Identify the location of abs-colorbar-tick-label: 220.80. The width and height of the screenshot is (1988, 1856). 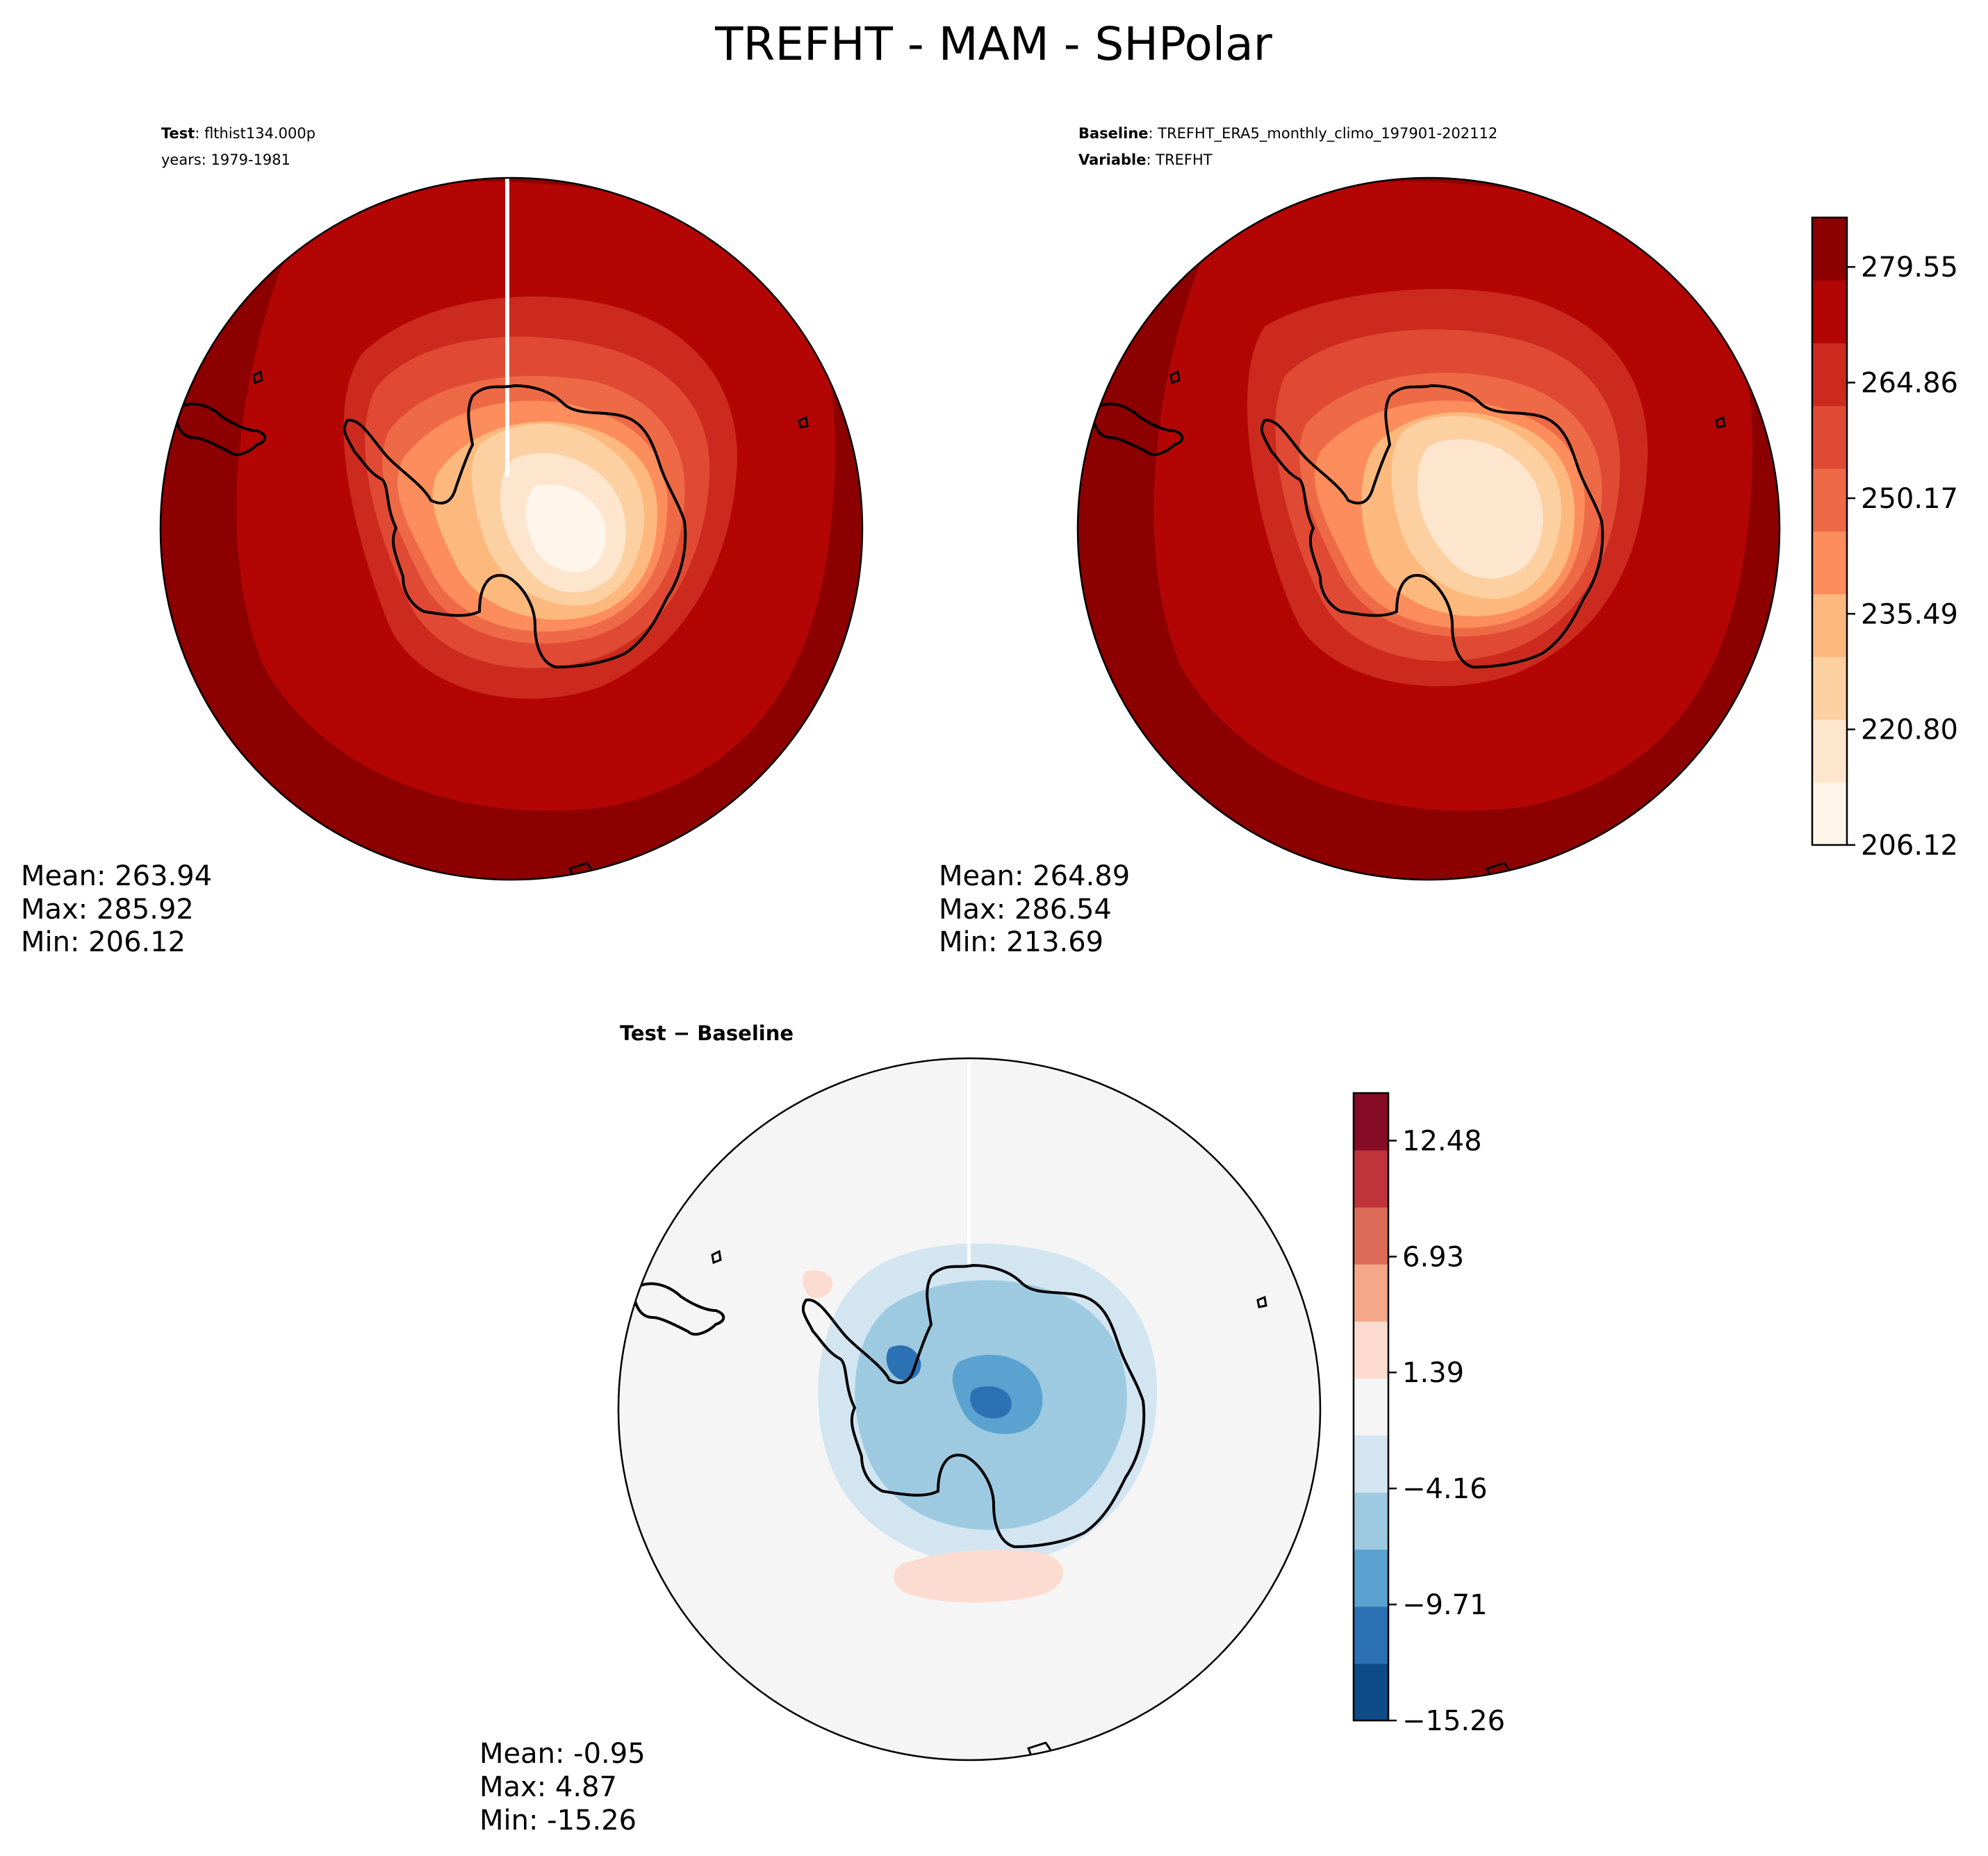
(1909, 730).